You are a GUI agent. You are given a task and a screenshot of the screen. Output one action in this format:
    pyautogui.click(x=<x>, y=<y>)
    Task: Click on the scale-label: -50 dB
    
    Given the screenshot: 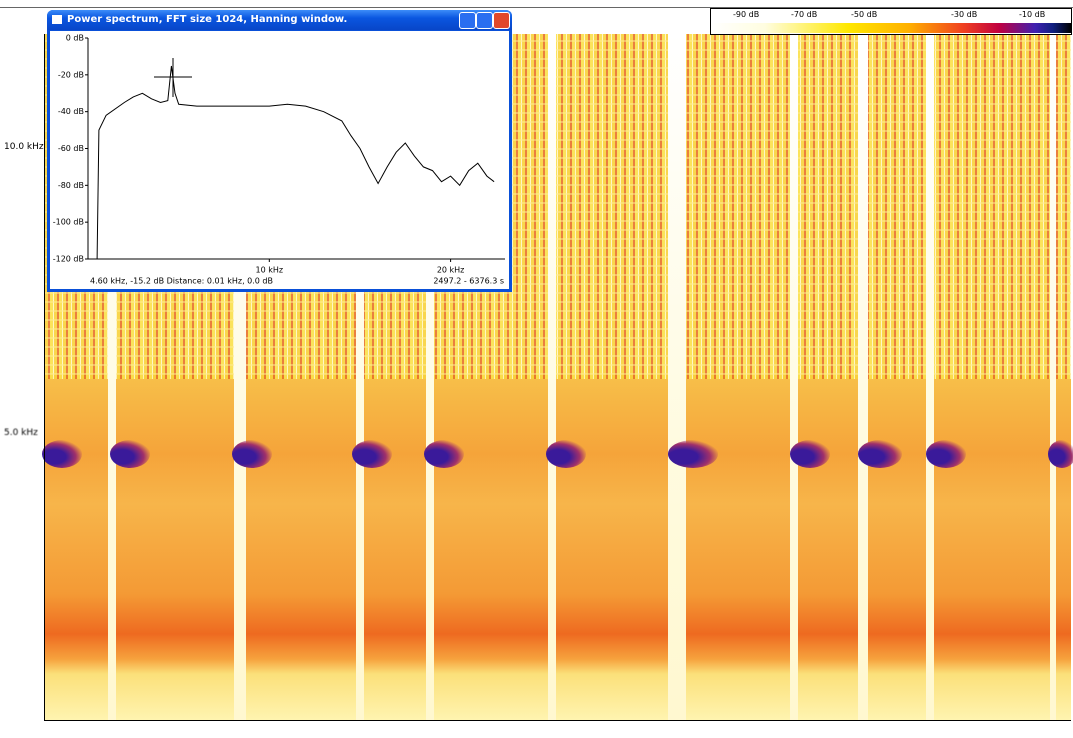 What is the action you would take?
    pyautogui.click(x=864, y=14)
    